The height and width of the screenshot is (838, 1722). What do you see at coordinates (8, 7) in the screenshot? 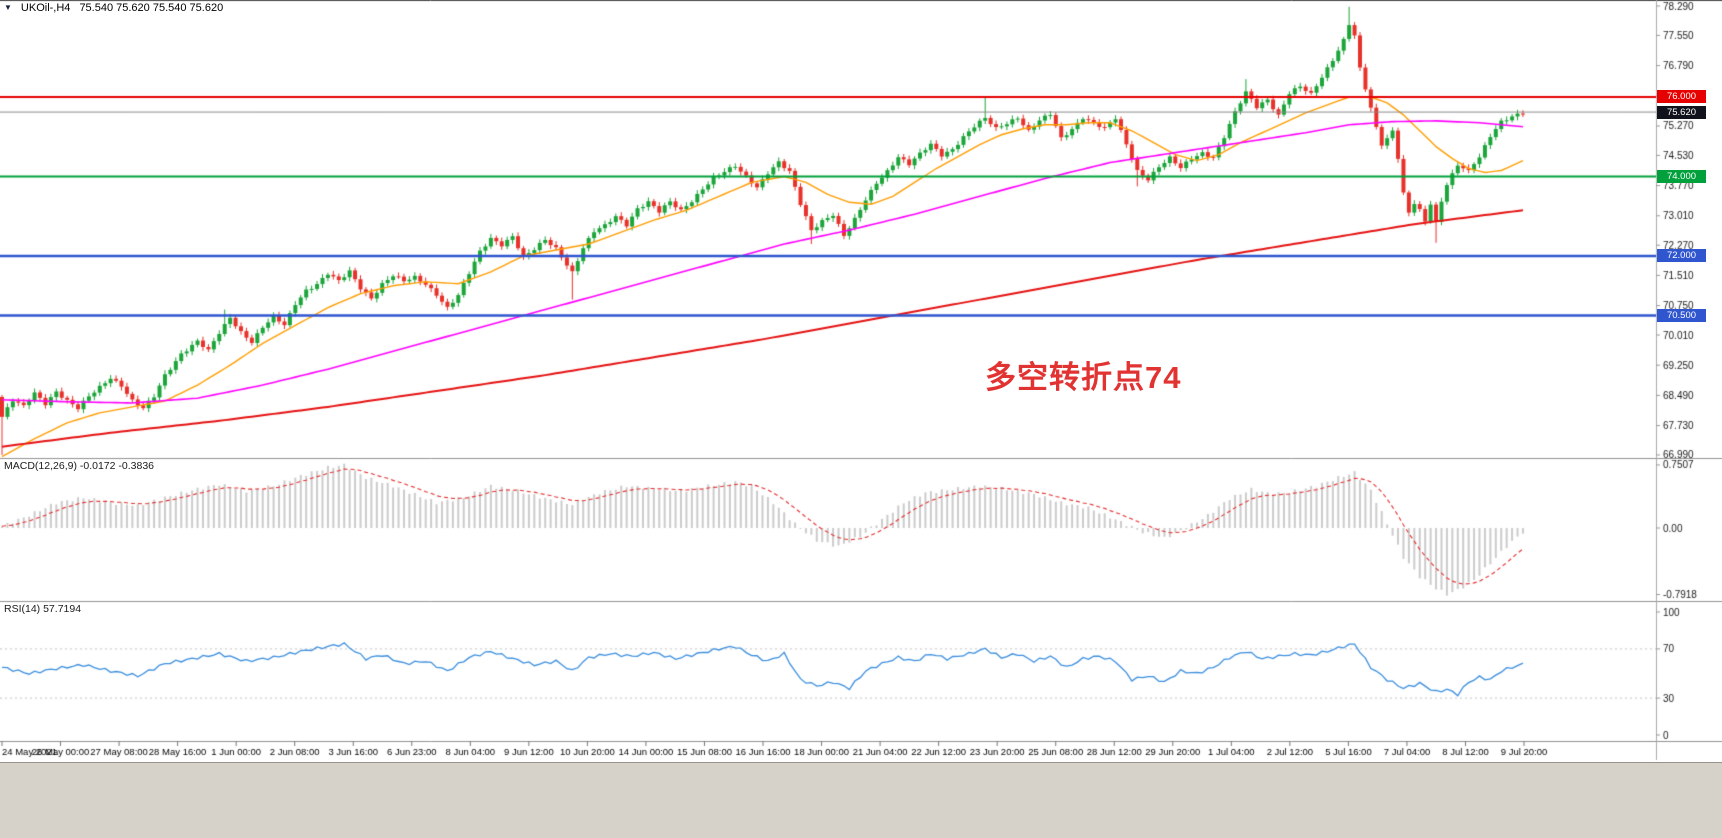
I see `dropdown-triangle-icon: ▼` at bounding box center [8, 7].